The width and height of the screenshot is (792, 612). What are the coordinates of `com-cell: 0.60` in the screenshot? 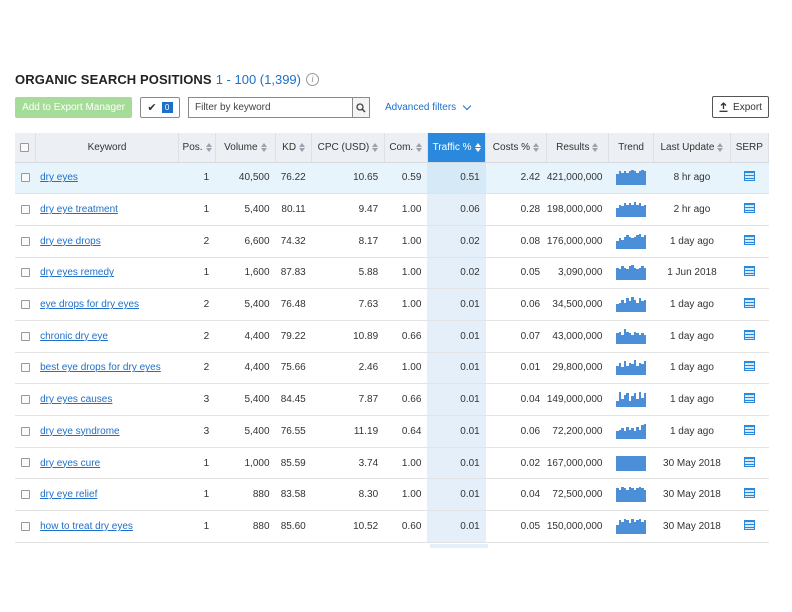 It's located at (406, 526).